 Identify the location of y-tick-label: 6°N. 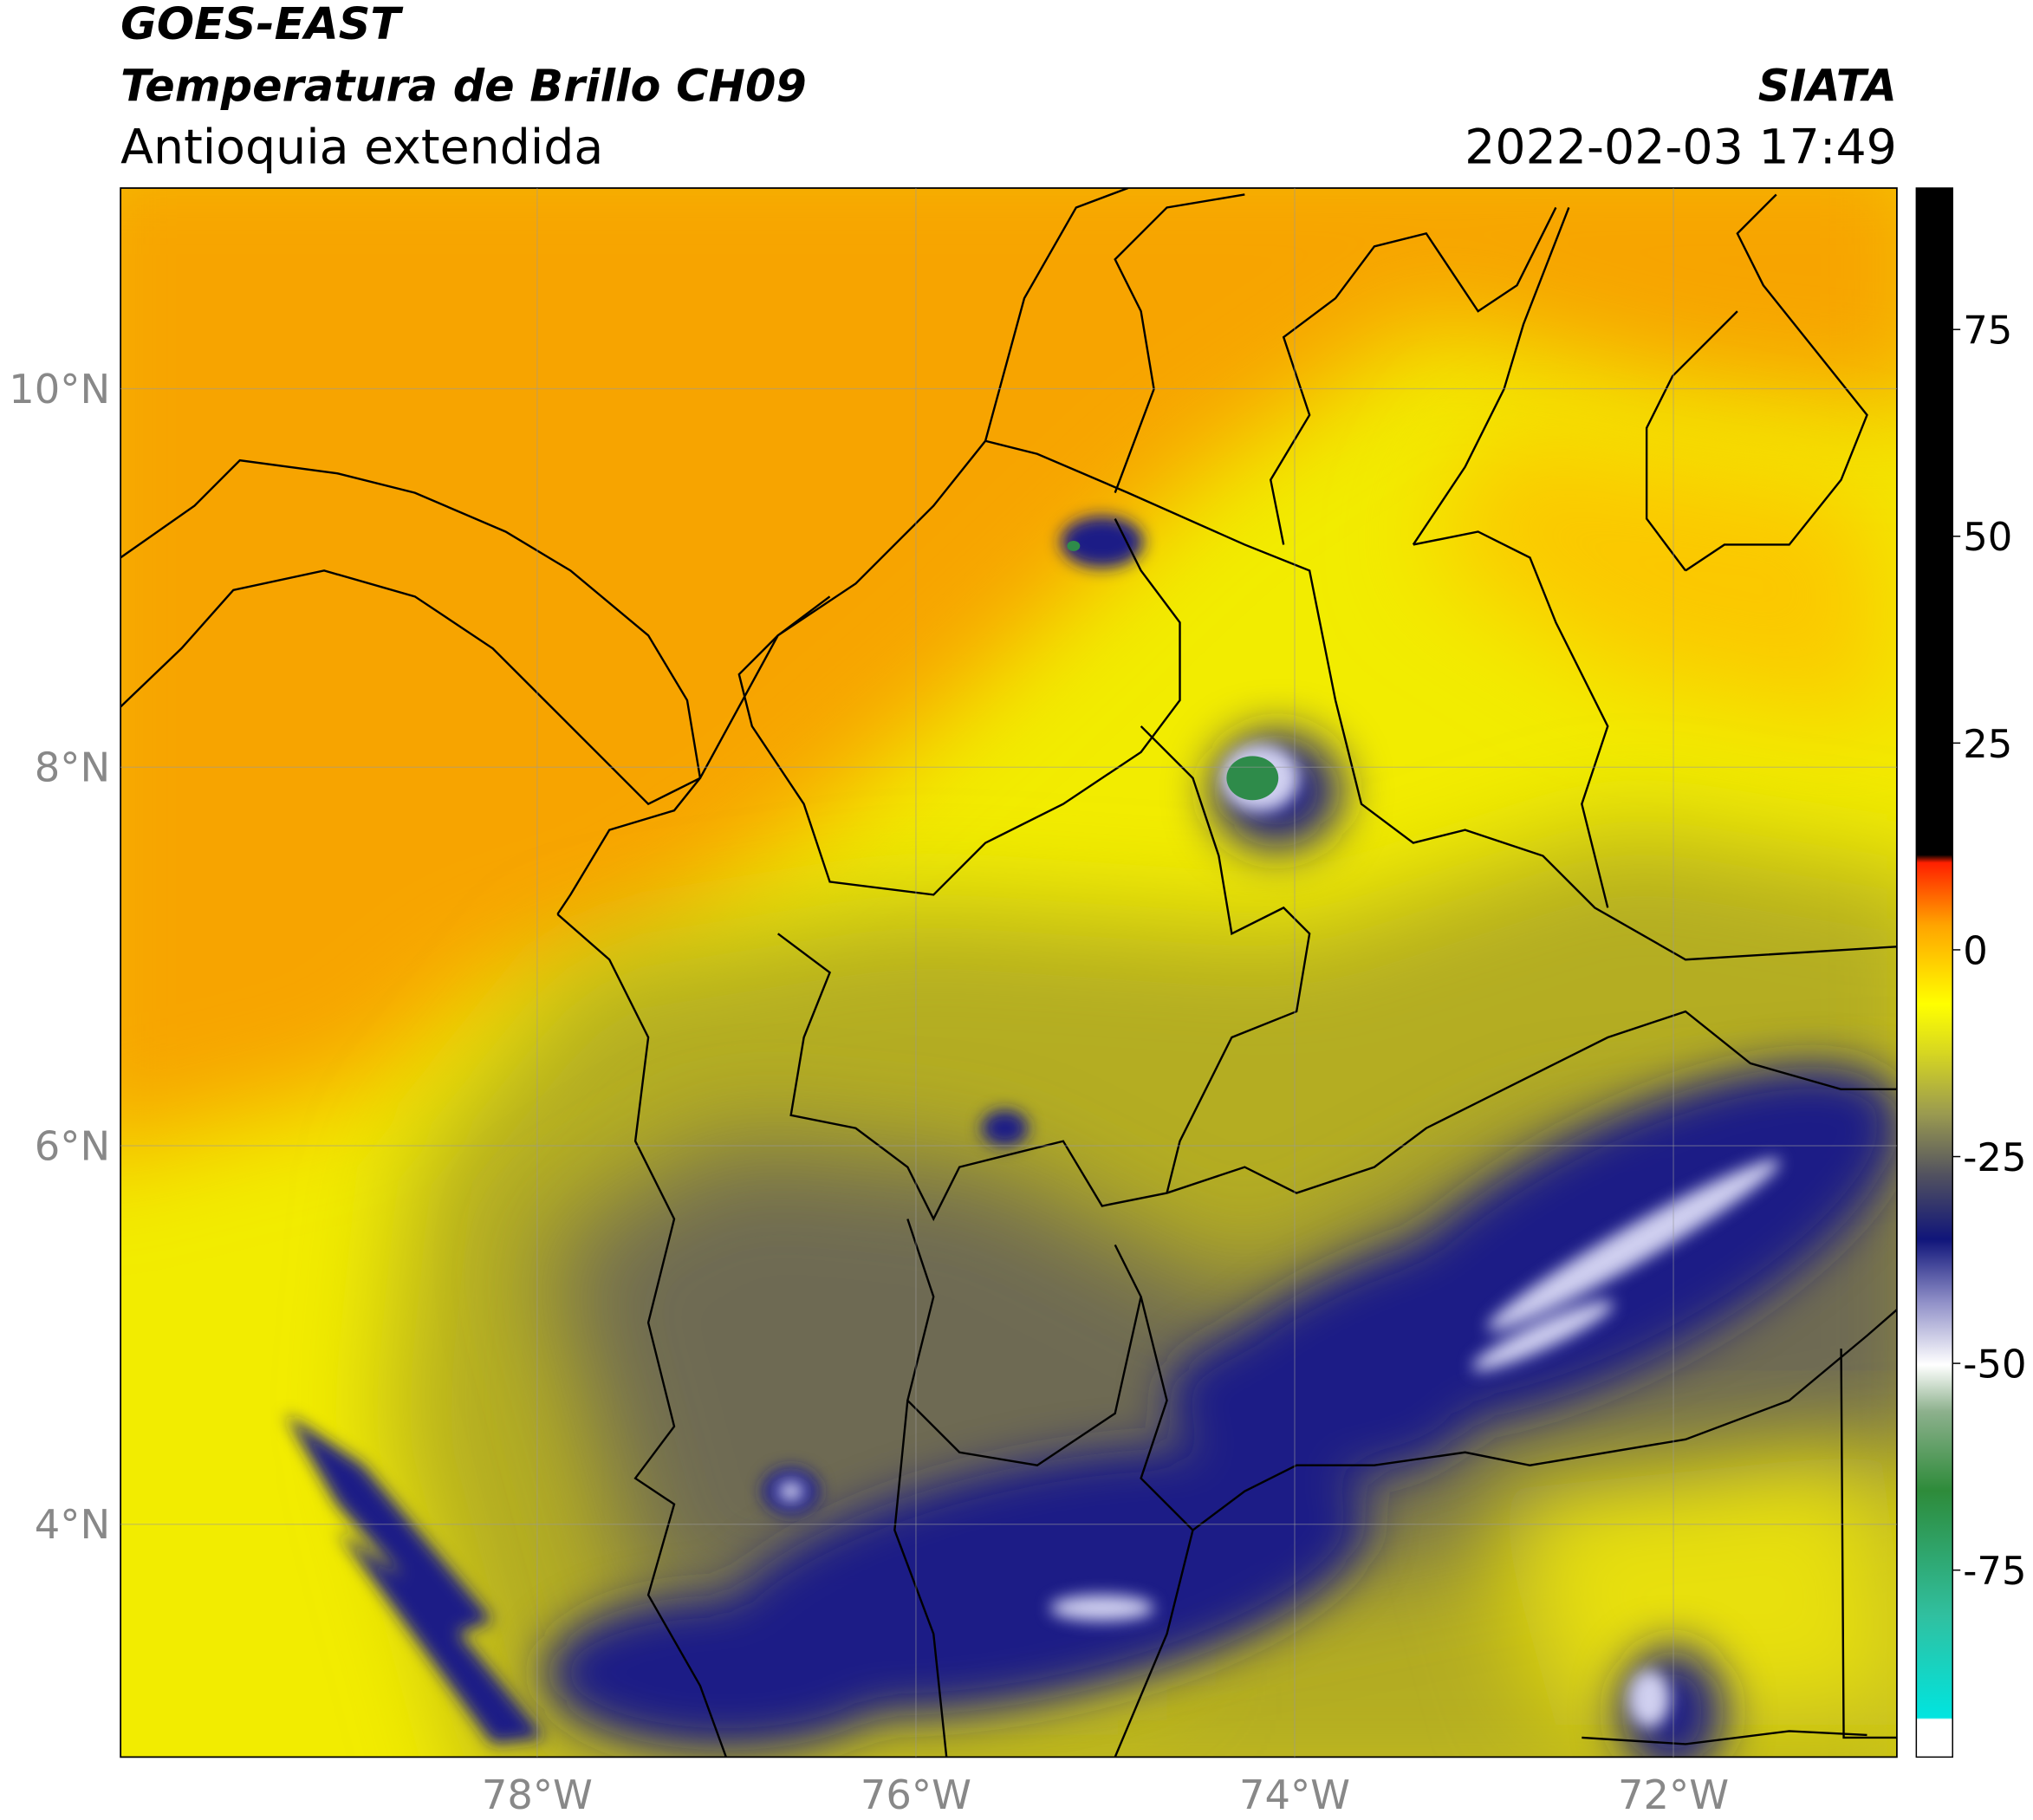
(72, 1145).